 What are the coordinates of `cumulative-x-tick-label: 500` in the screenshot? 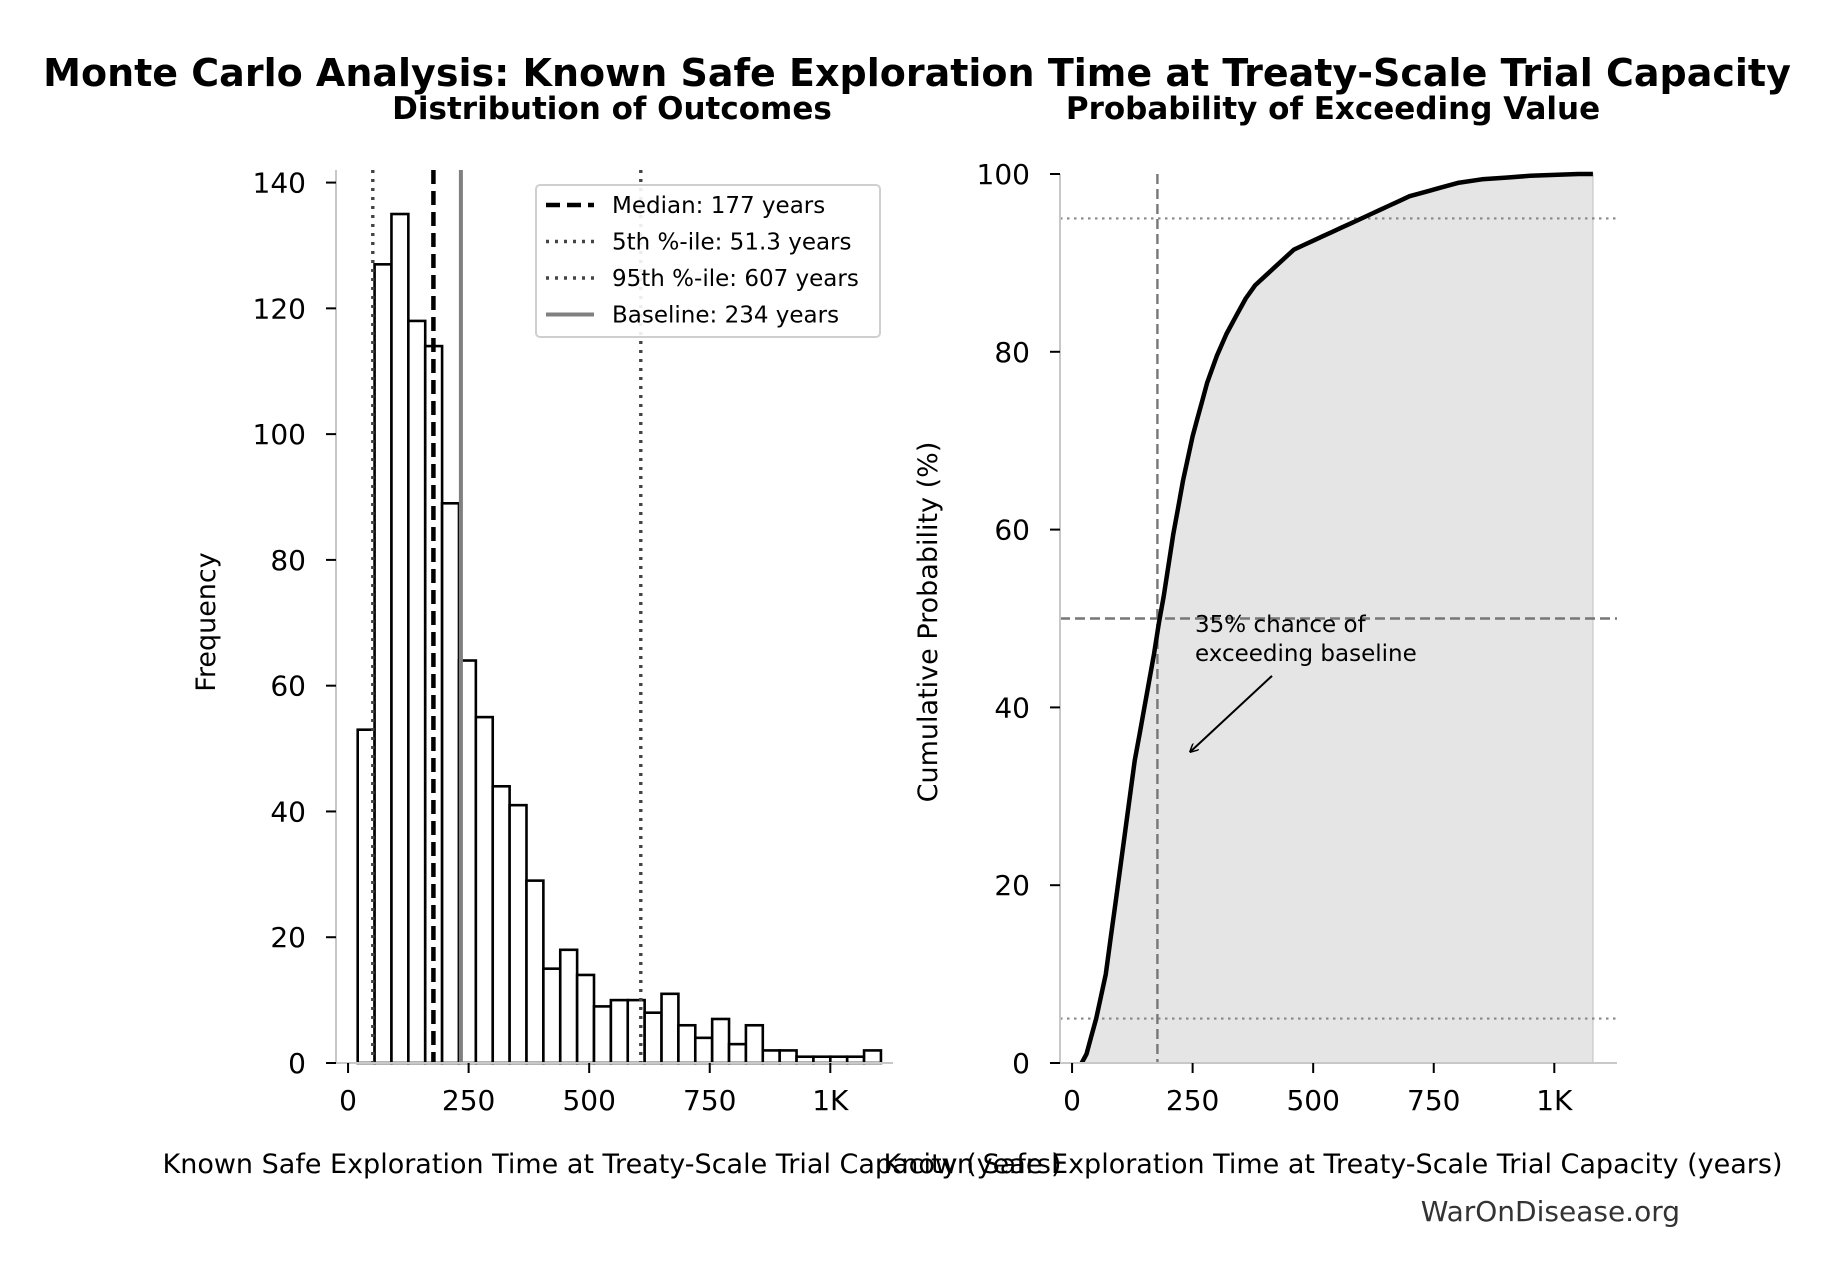 It's located at (1312, 1100).